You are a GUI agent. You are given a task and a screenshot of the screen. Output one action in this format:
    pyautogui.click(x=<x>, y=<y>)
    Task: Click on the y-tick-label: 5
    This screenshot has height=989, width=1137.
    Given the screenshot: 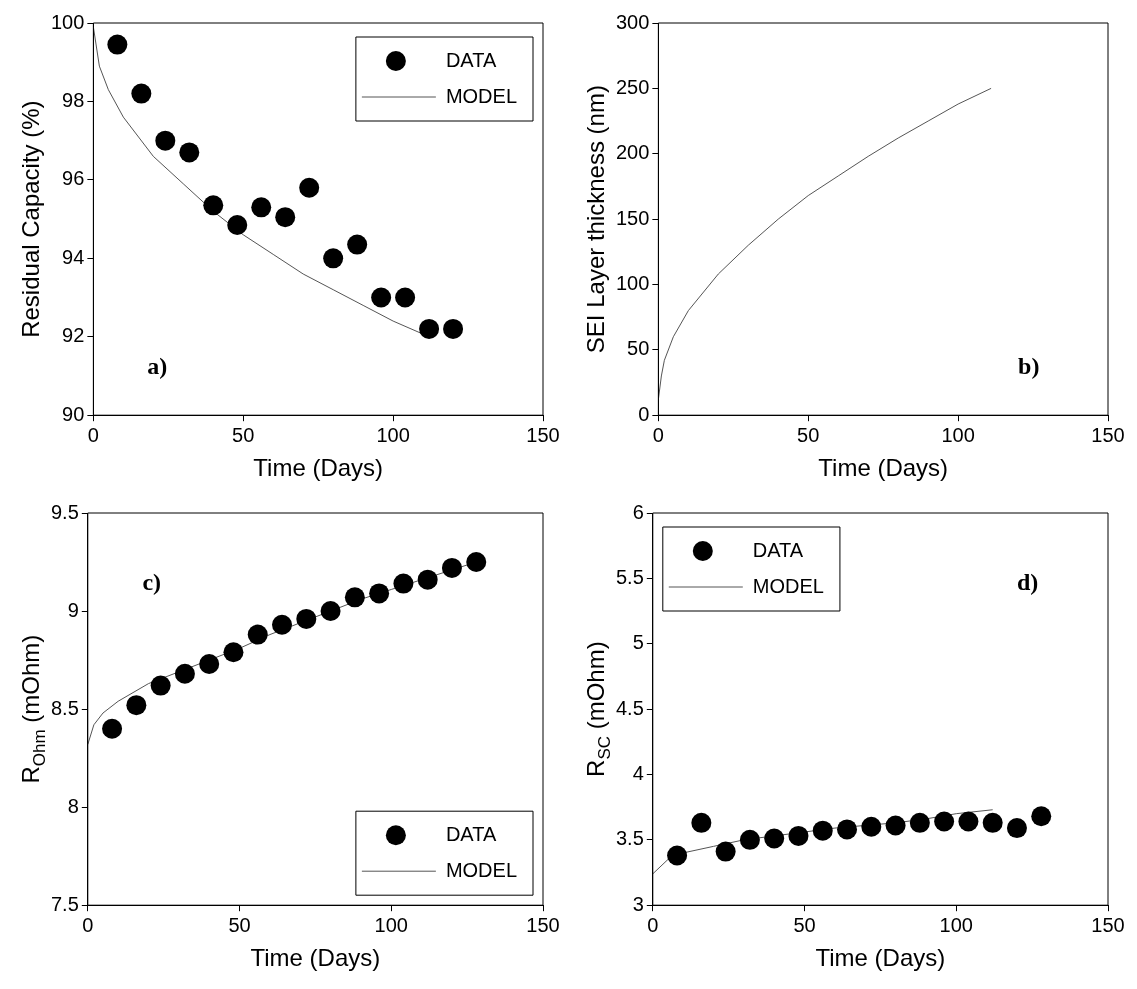 What is the action you would take?
    pyautogui.click(x=638, y=642)
    